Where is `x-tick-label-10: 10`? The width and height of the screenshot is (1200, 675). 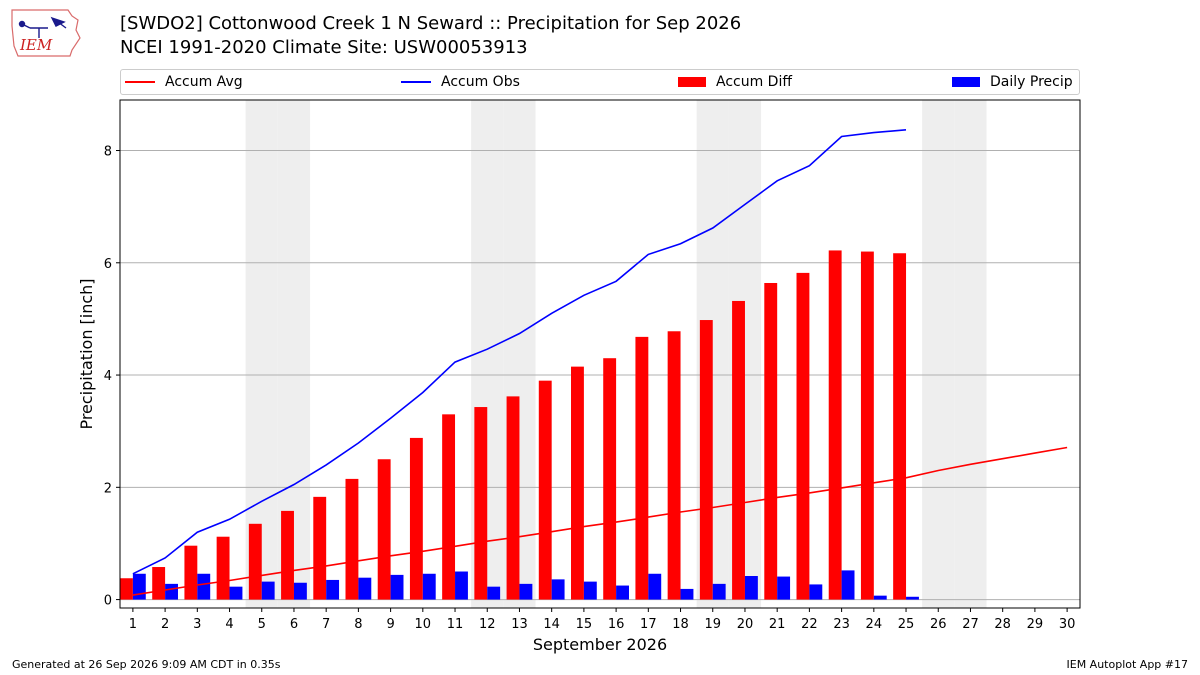 x-tick-label-10: 10 is located at coordinates (423, 624).